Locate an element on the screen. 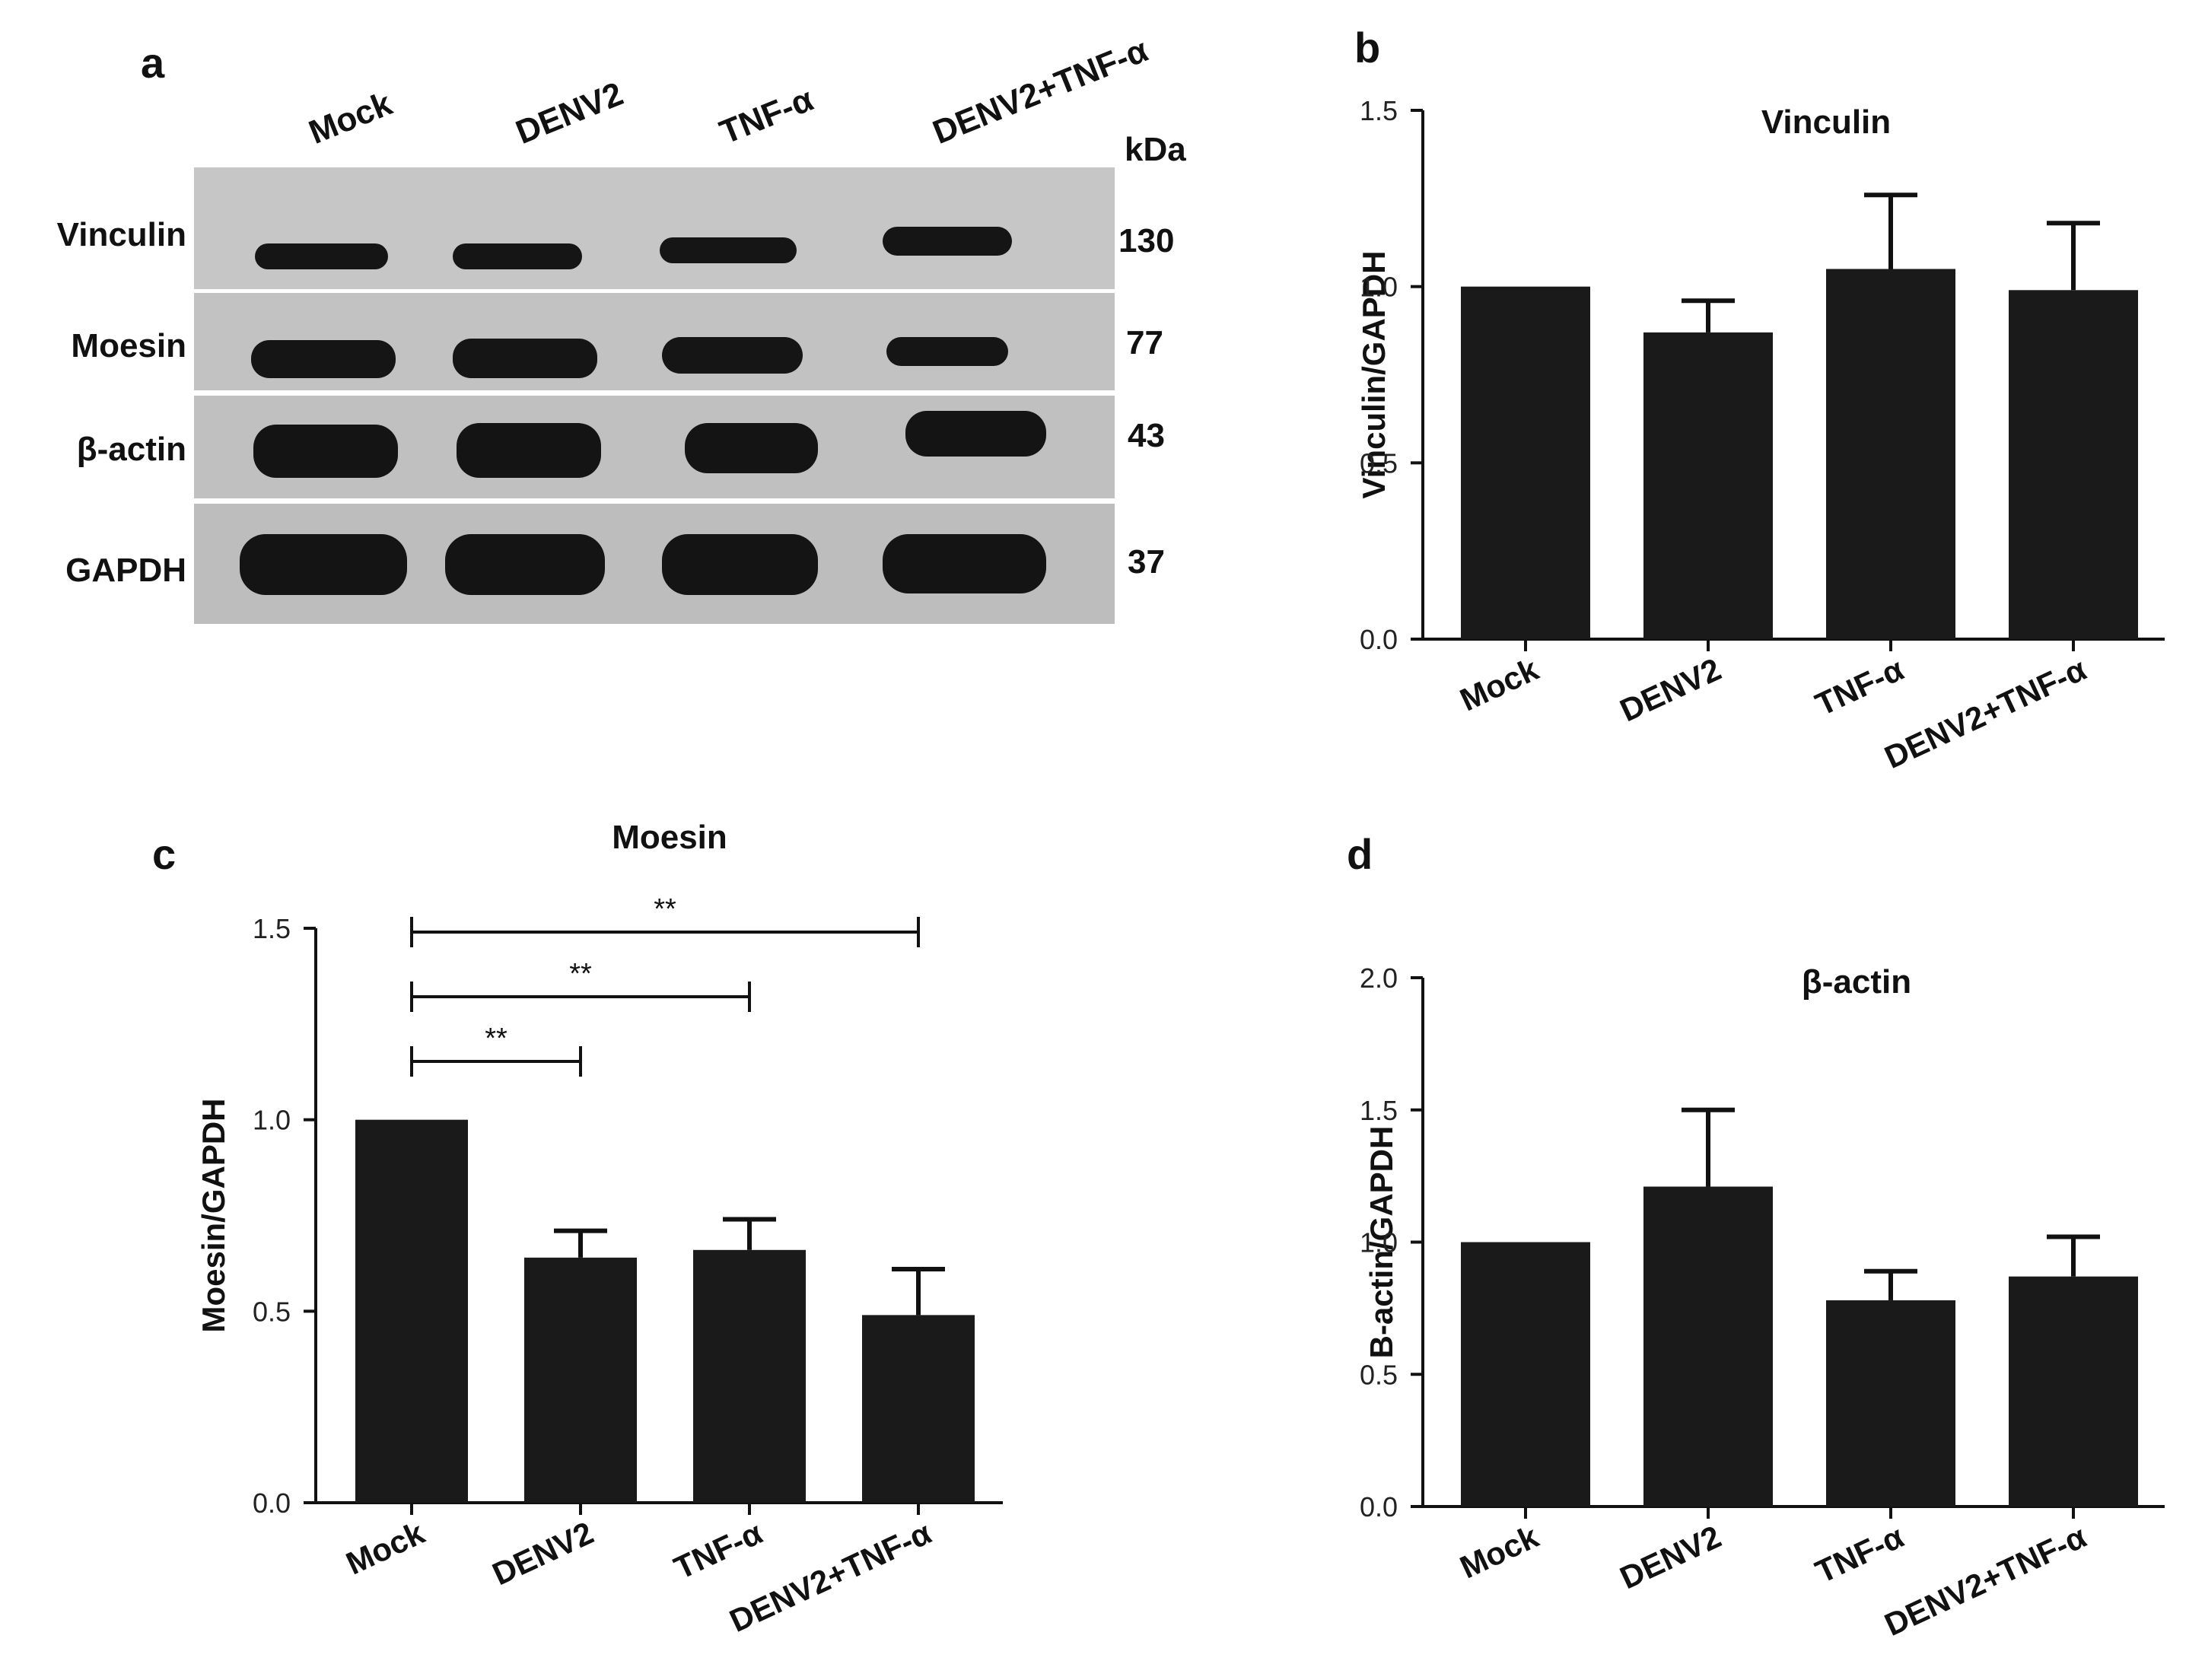 The image size is (2205, 1680). blot-row-label-moesin: Moesin is located at coordinates (128, 345).